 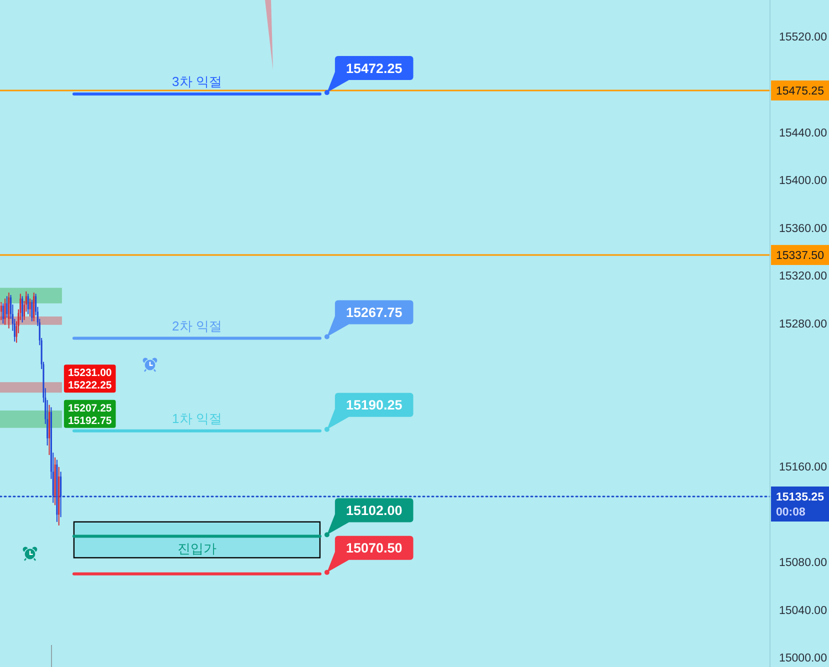 What do you see at coordinates (803, 324) in the screenshot?
I see `y-tick-label: 15280.00` at bounding box center [803, 324].